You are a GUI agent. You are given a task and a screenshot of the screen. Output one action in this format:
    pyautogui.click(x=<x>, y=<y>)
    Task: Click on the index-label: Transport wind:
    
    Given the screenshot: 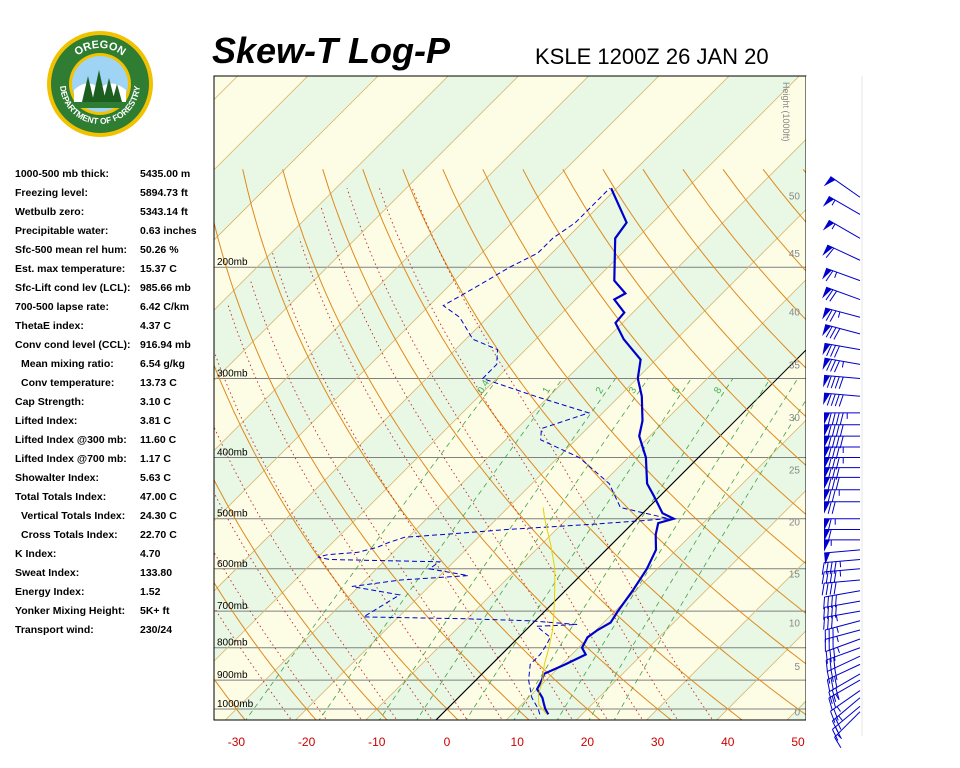 What is the action you would take?
    pyautogui.click(x=54, y=630)
    